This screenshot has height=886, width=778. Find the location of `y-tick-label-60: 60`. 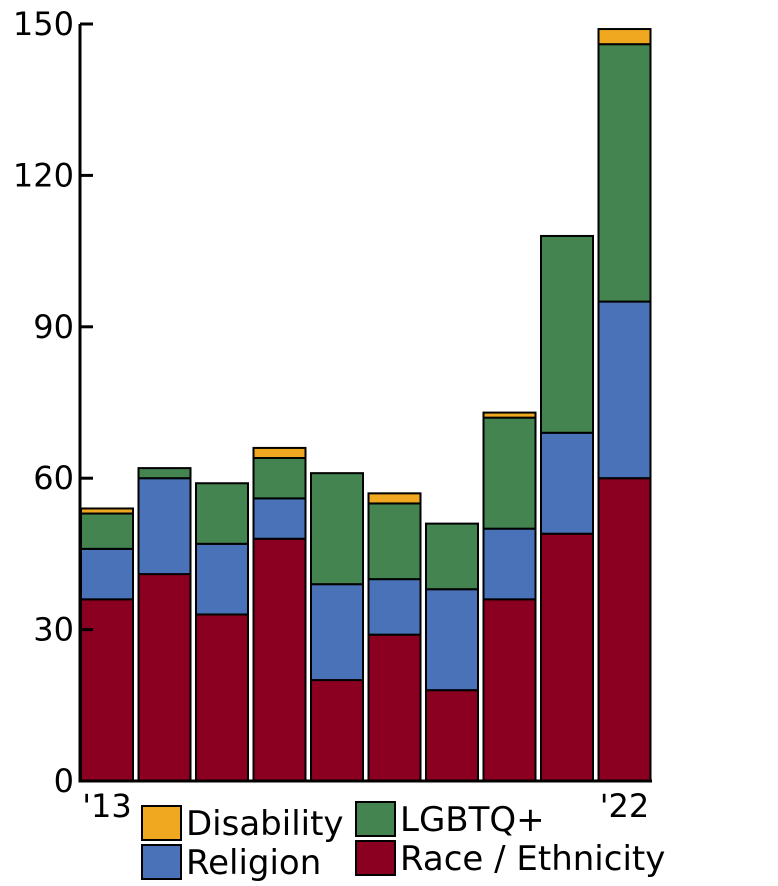

y-tick-label-60: 60 is located at coordinates (53, 478).